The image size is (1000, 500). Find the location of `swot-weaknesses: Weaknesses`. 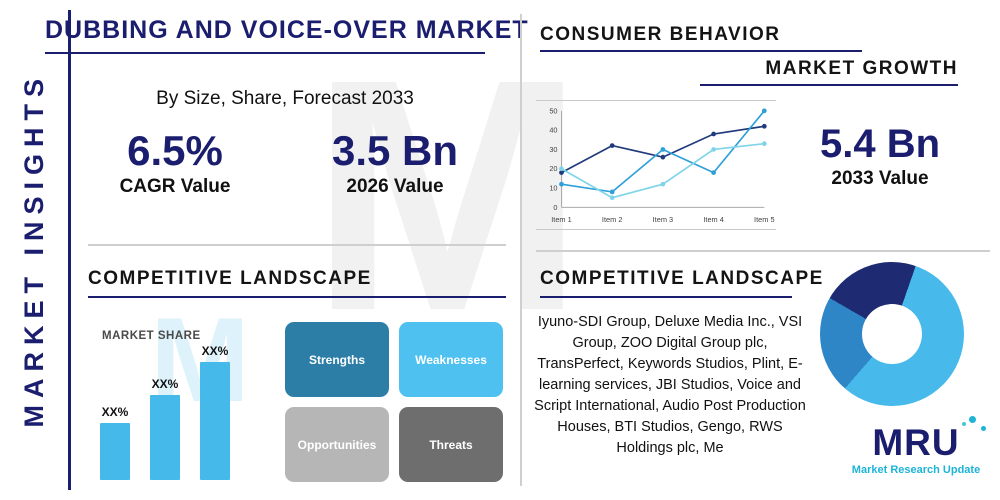

swot-weaknesses: Weaknesses is located at coordinates (451, 359).